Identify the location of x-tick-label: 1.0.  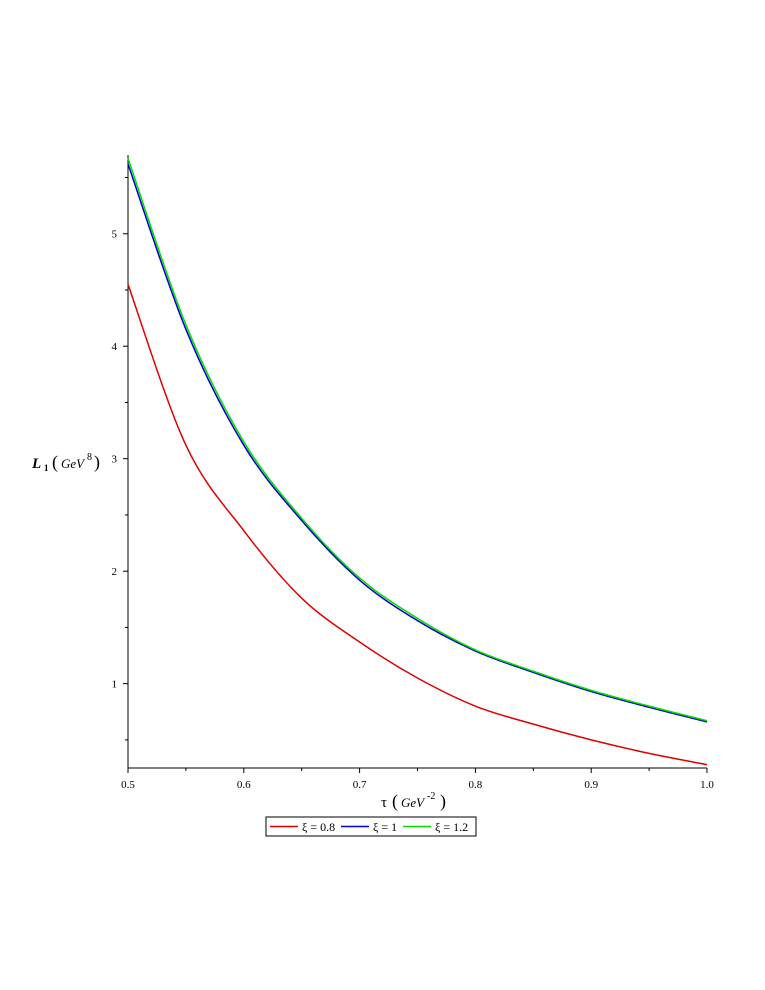
(707, 785).